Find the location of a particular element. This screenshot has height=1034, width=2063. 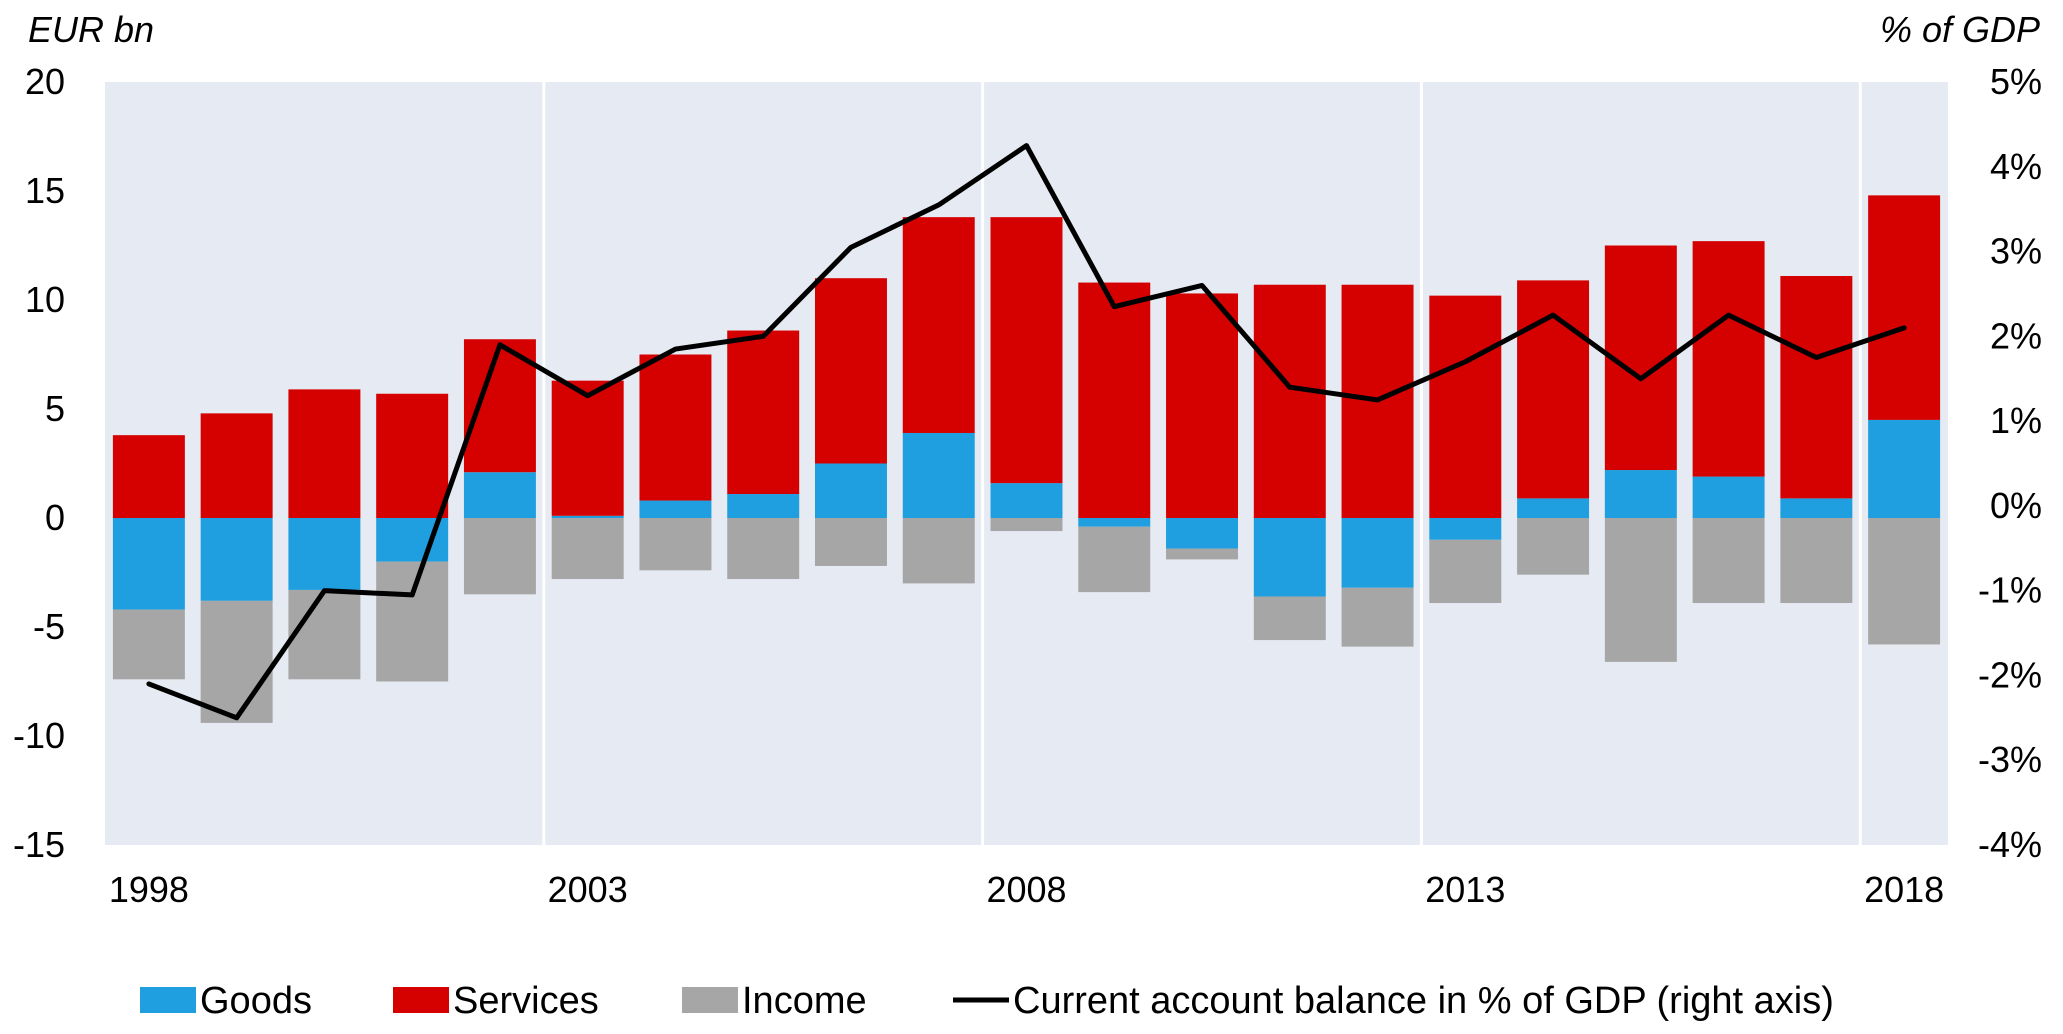

bar-income-2013 is located at coordinates (1465, 571).